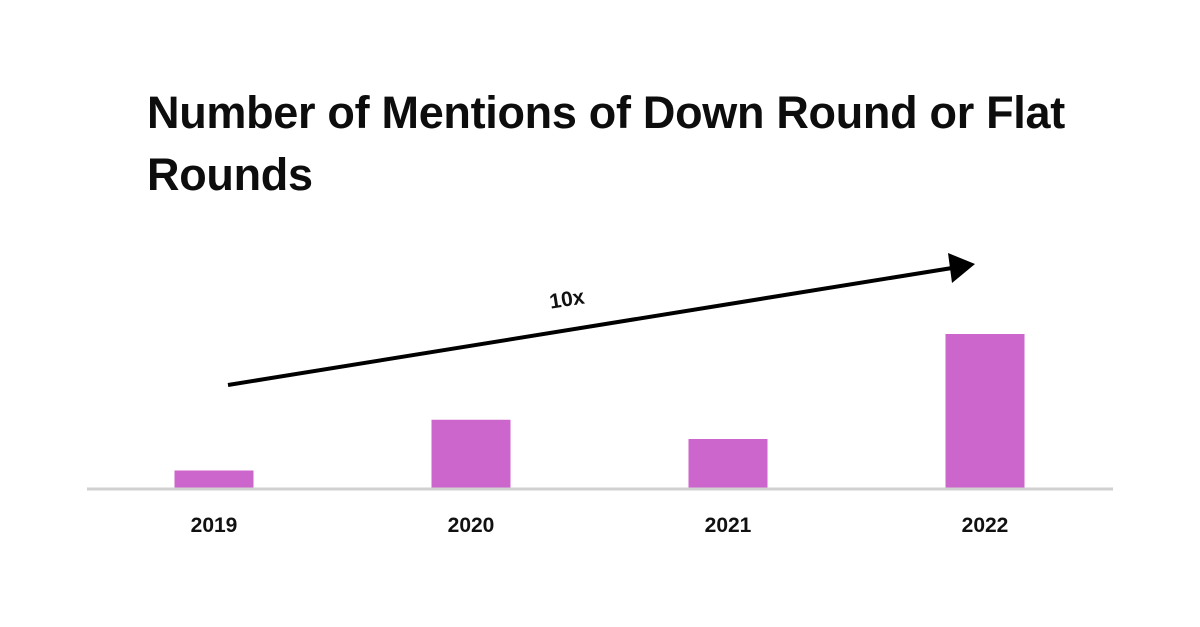  What do you see at coordinates (567, 299) in the screenshot?
I see `trend-label: 10x` at bounding box center [567, 299].